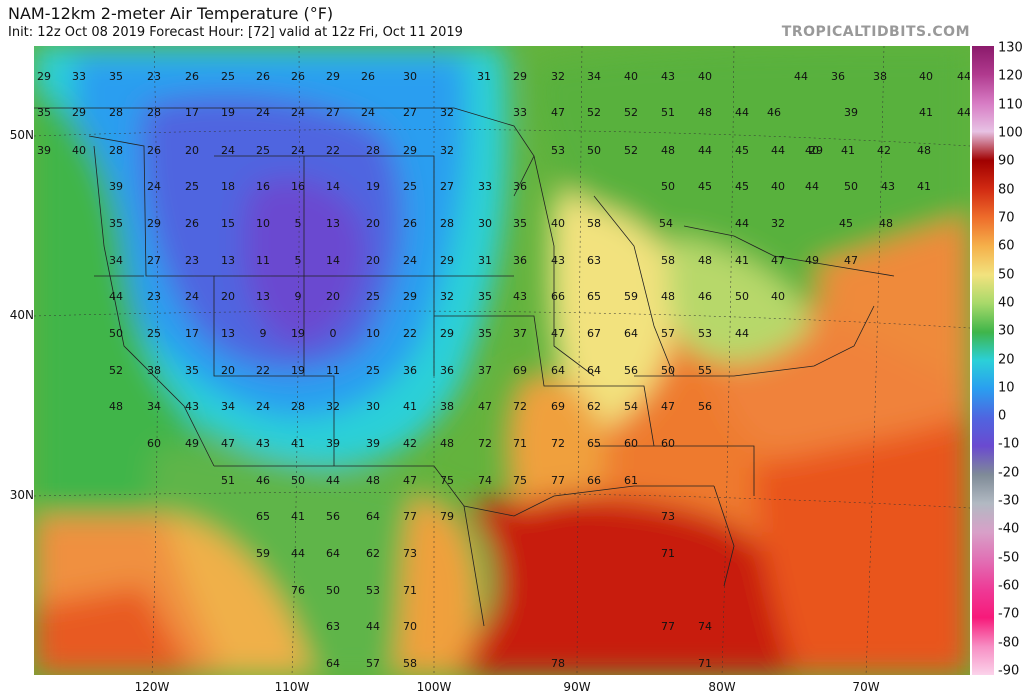 Image resolution: width=1024 pixels, height=696 pixels. I want to click on station-temp-label: 38, so click(880, 76).